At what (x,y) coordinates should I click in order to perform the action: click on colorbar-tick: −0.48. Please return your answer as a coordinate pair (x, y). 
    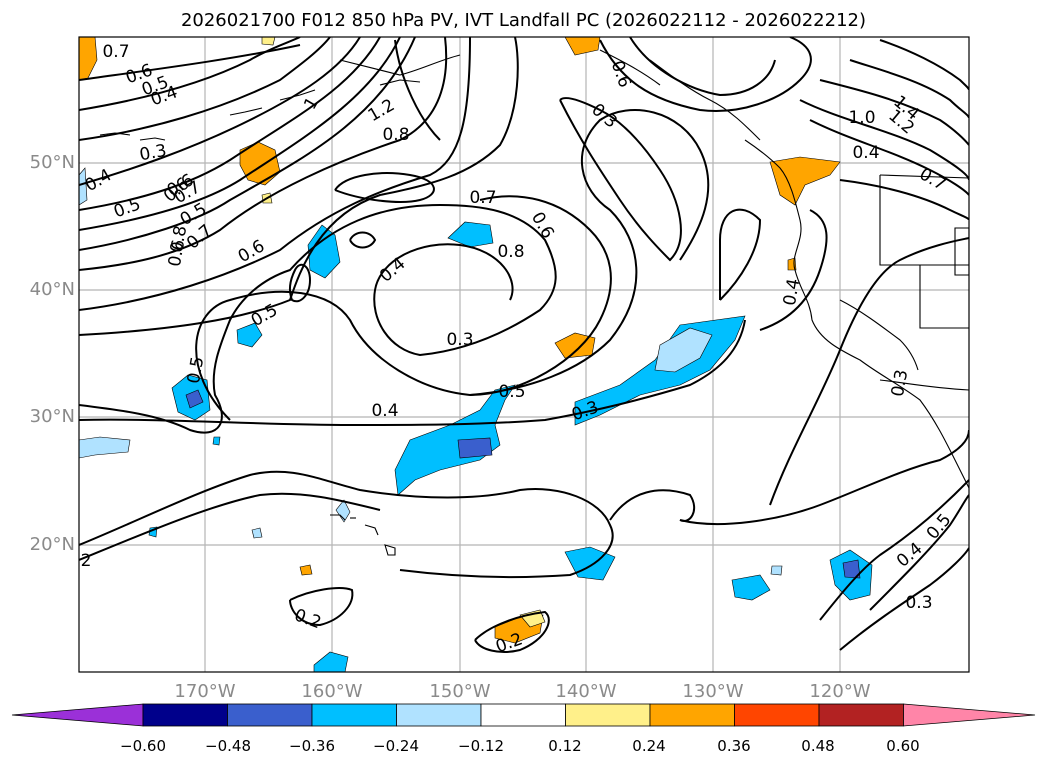
    Looking at the image, I should click on (228, 746).